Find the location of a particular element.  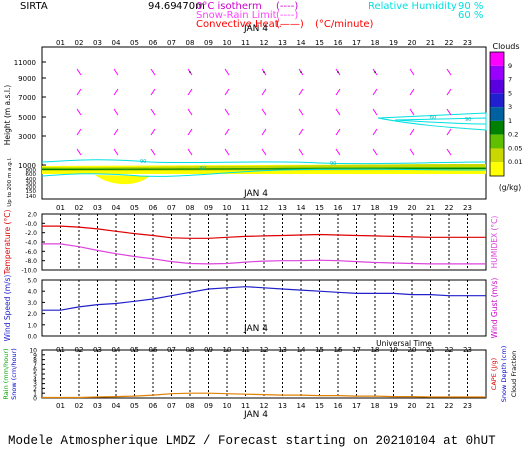

height-tick-label: 800 is located at coordinates (31, 171).